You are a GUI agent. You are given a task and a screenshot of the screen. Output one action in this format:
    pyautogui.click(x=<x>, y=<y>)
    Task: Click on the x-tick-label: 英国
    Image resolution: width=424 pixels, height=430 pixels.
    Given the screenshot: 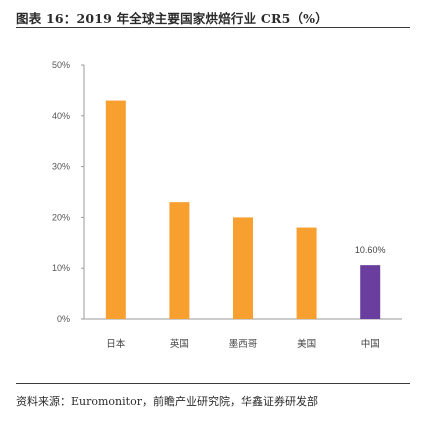 What is the action you would take?
    pyautogui.click(x=179, y=344)
    